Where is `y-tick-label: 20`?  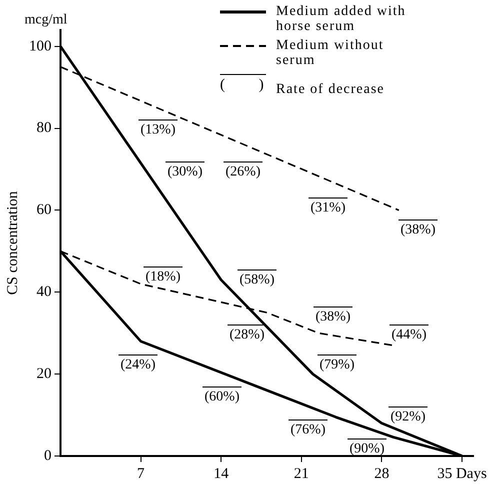
y-tick-label: 20 is located at coordinates (44, 374).